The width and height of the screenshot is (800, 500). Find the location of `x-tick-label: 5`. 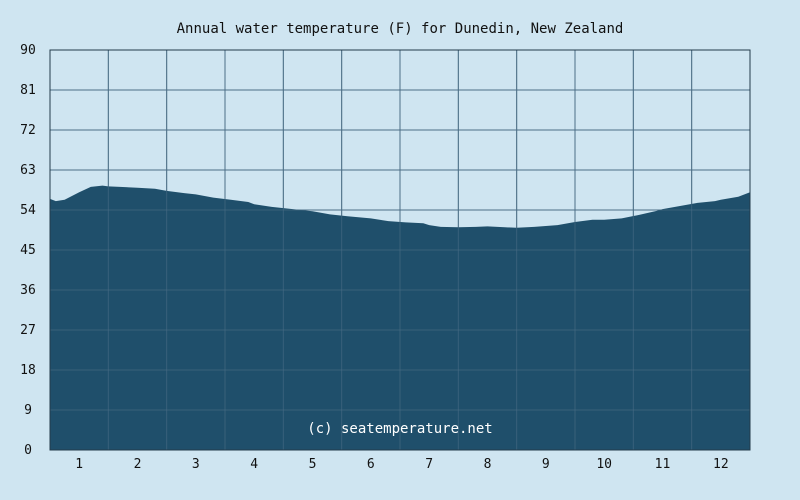

x-tick-label: 5 is located at coordinates (313, 464).